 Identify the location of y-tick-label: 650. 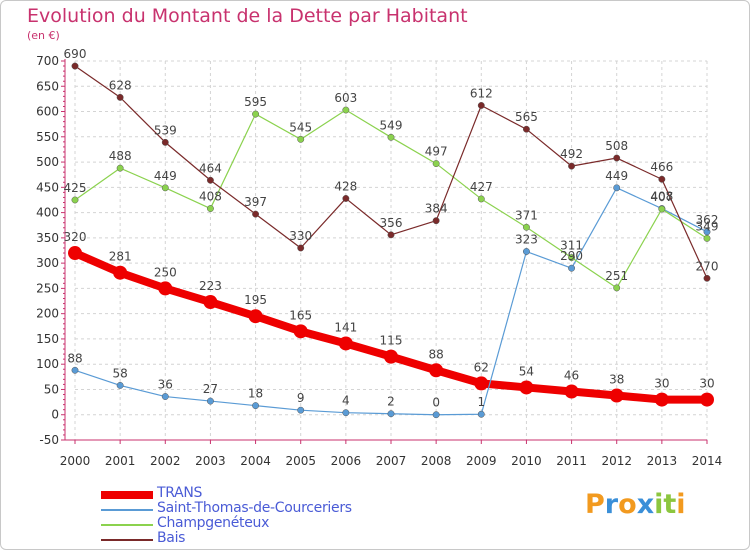
(47, 86).